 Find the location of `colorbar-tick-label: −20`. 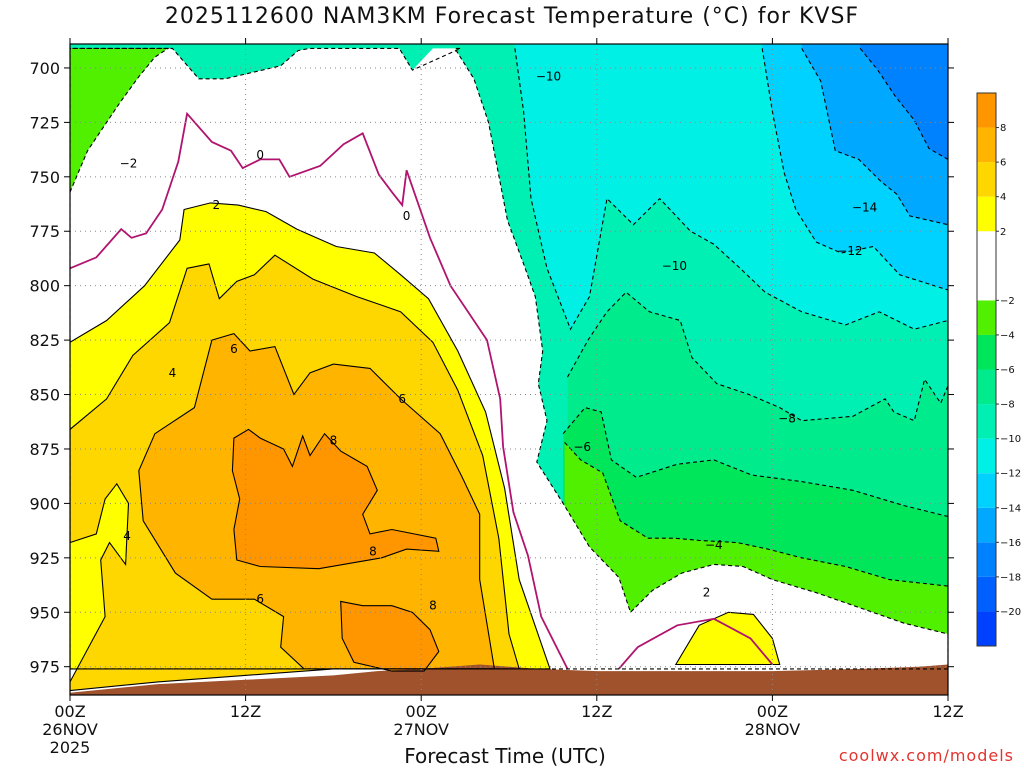

colorbar-tick-label: −20 is located at coordinates (1010, 612).